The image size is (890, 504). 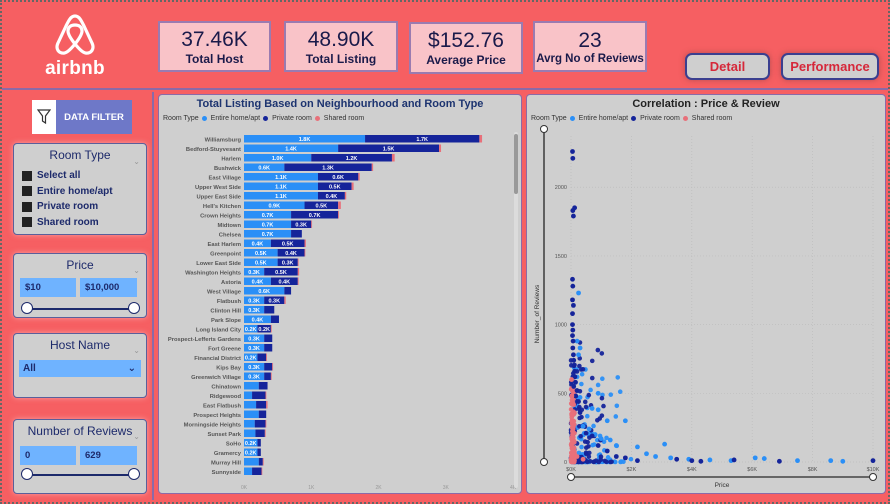 What do you see at coordinates (516, 310) in the screenshot?
I see `chart-scrollbar-track` at bounding box center [516, 310].